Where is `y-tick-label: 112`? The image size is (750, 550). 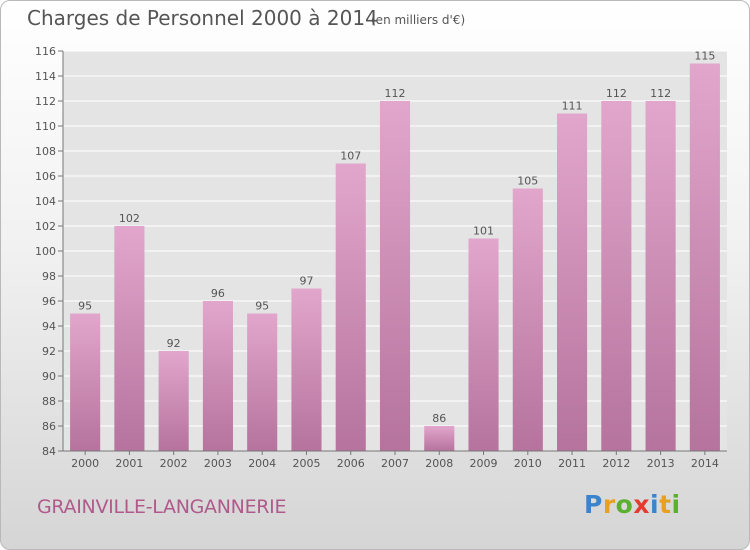
y-tick-label: 112 is located at coordinates (45, 101).